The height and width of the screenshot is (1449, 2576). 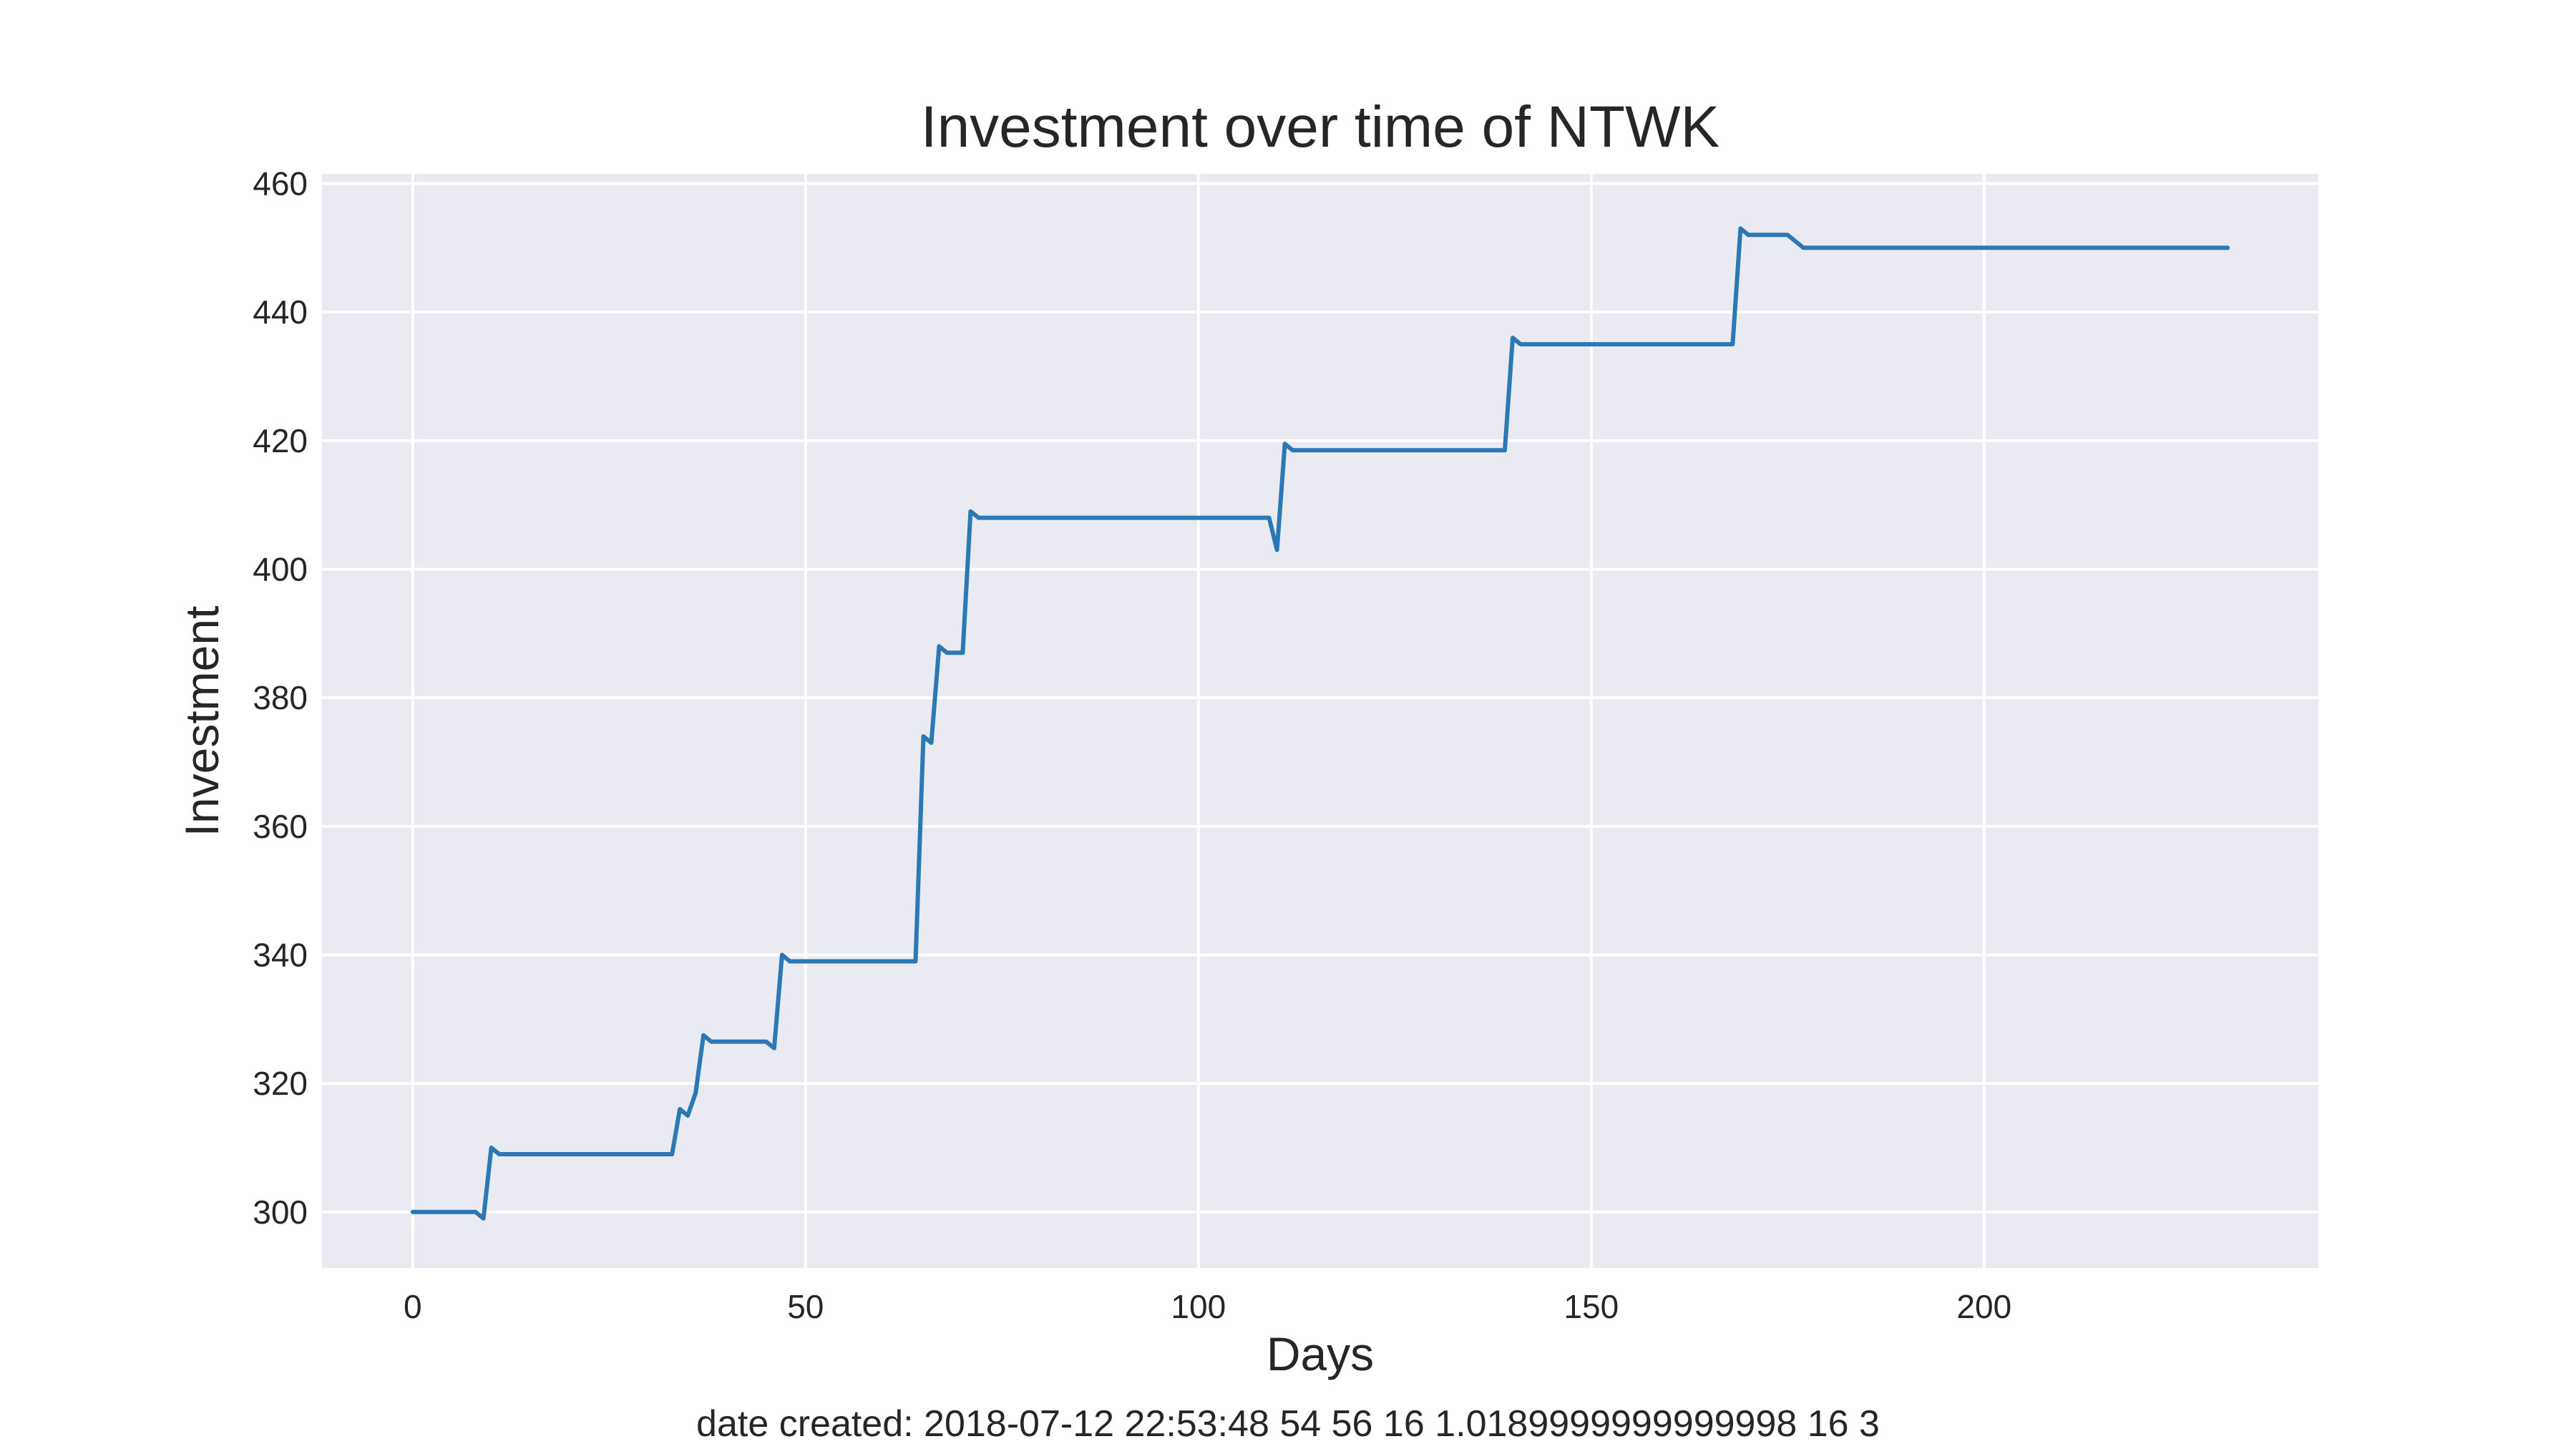 What do you see at coordinates (280, 568) in the screenshot?
I see `y-tick-label: 400` at bounding box center [280, 568].